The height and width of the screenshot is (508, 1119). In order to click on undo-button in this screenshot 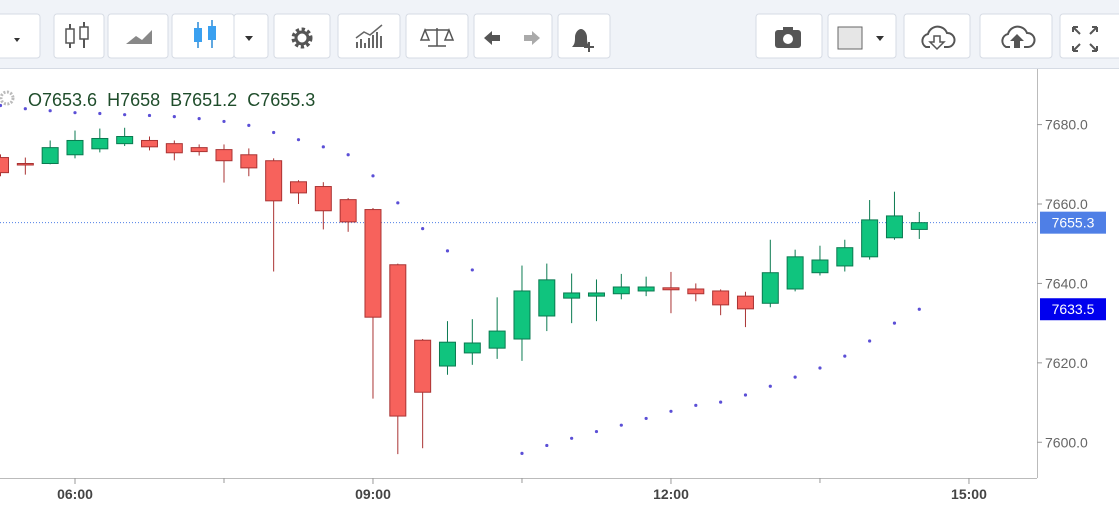, I will do `click(513, 36)`.